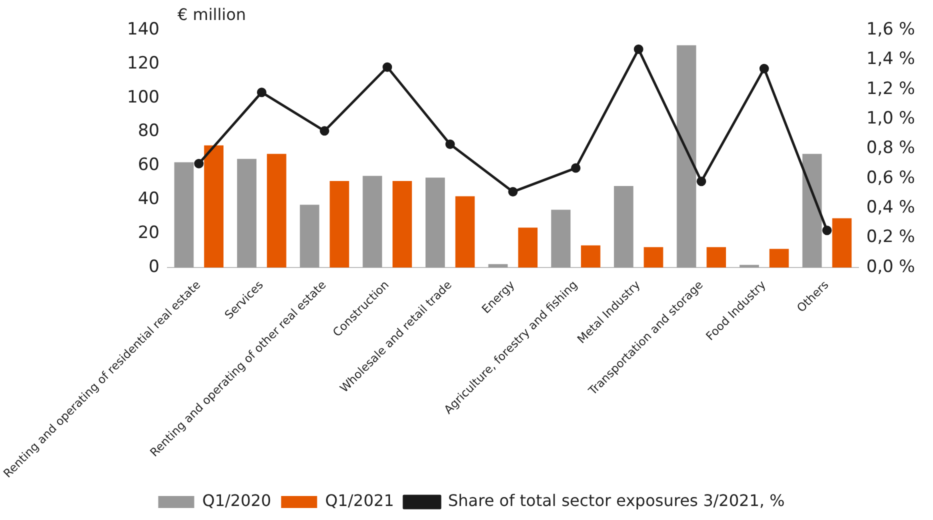 This screenshot has height=520, width=933. What do you see at coordinates (143, 63) in the screenshot?
I see `y-tick-label: 120` at bounding box center [143, 63].